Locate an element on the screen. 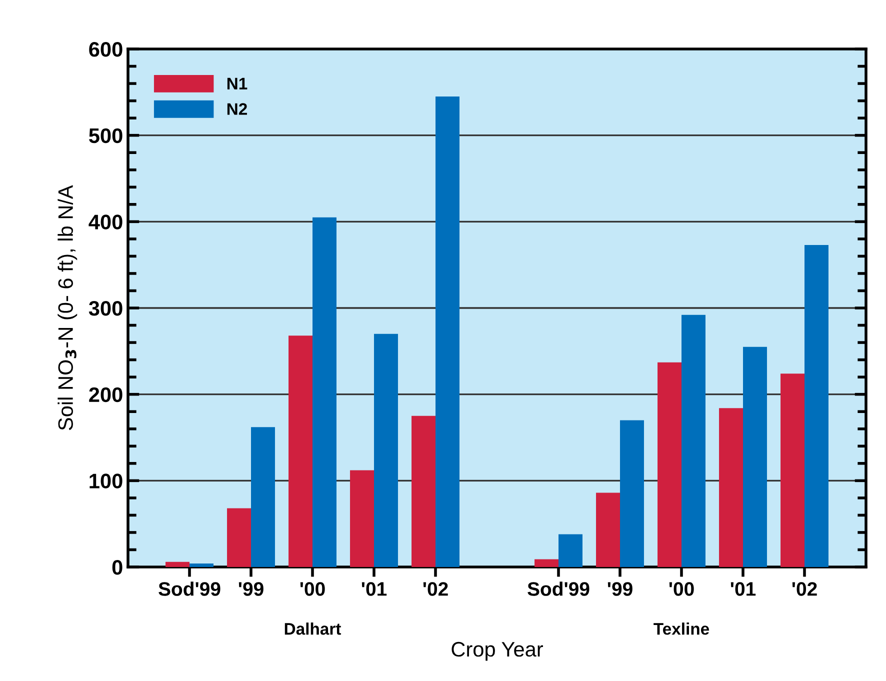 This screenshot has width=886, height=681. legend-label: N2 is located at coordinates (237, 109).